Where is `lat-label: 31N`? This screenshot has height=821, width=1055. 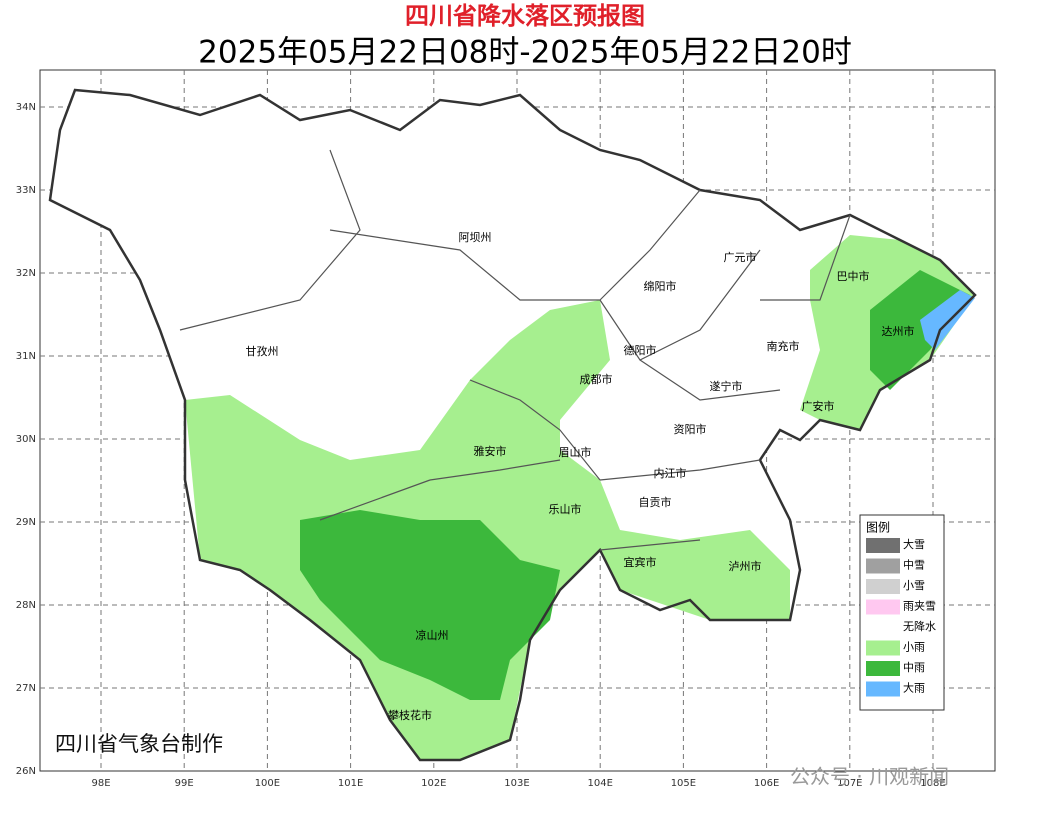 lat-label: 31N is located at coordinates (26, 356).